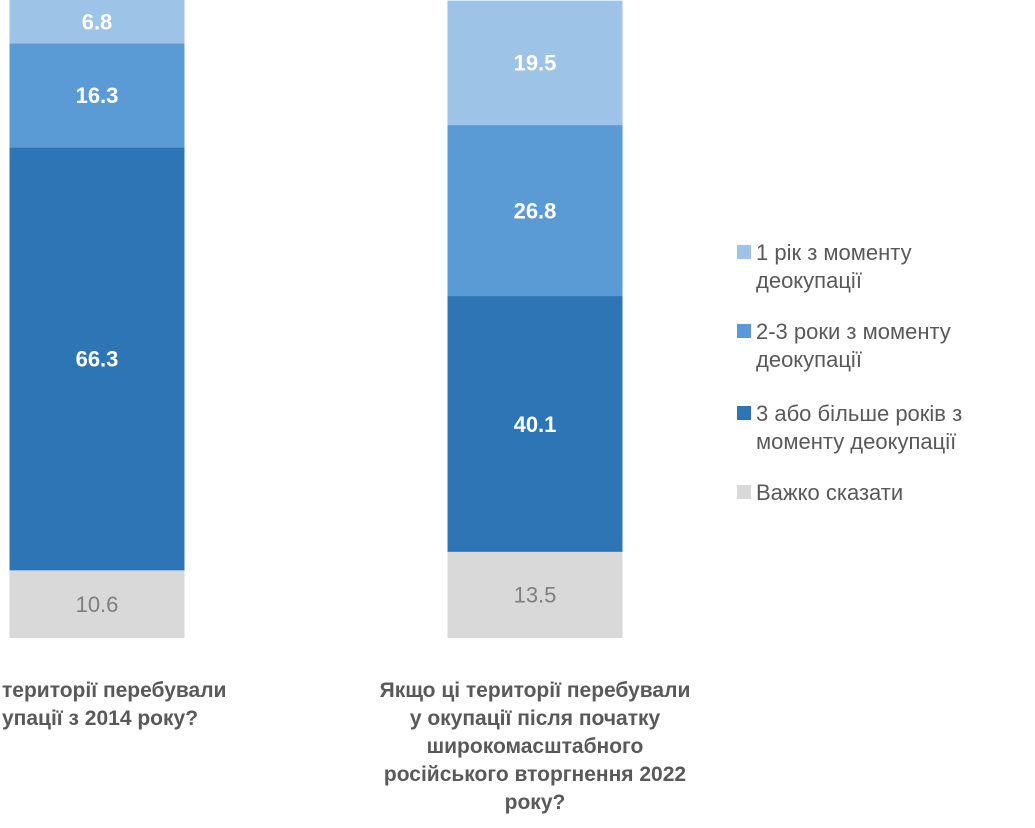 The height and width of the screenshot is (828, 1035). I want to click on legend-label: Важко сказати, so click(829, 492).